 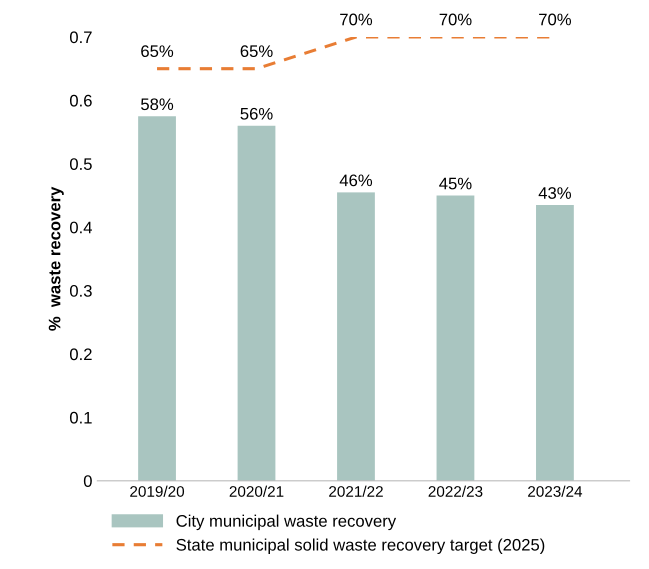 I want to click on y-tick-label: 0.5, so click(x=81, y=164).